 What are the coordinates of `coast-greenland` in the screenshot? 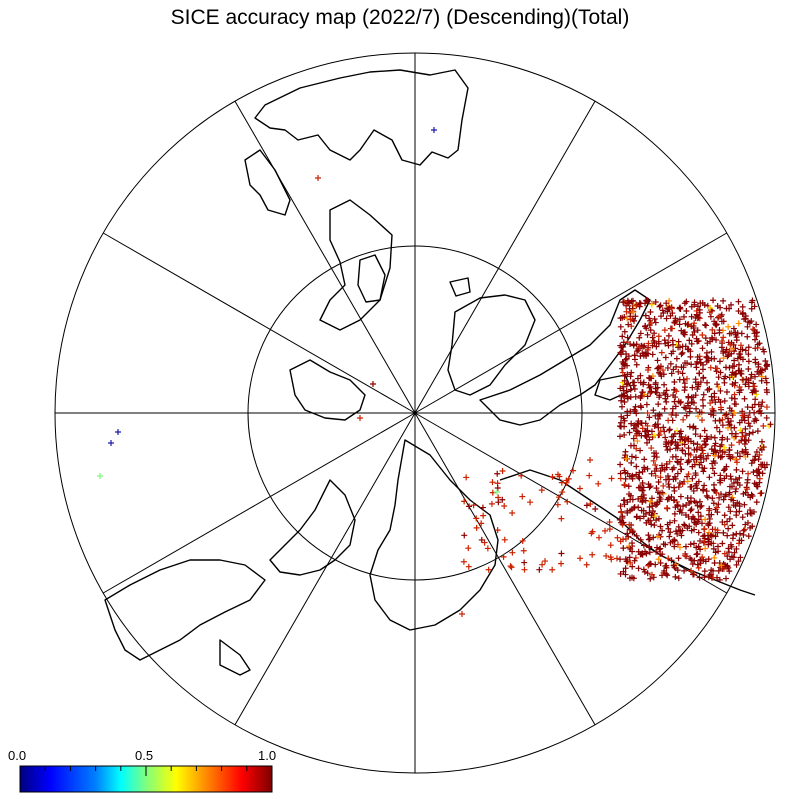 It's located at (491, 345).